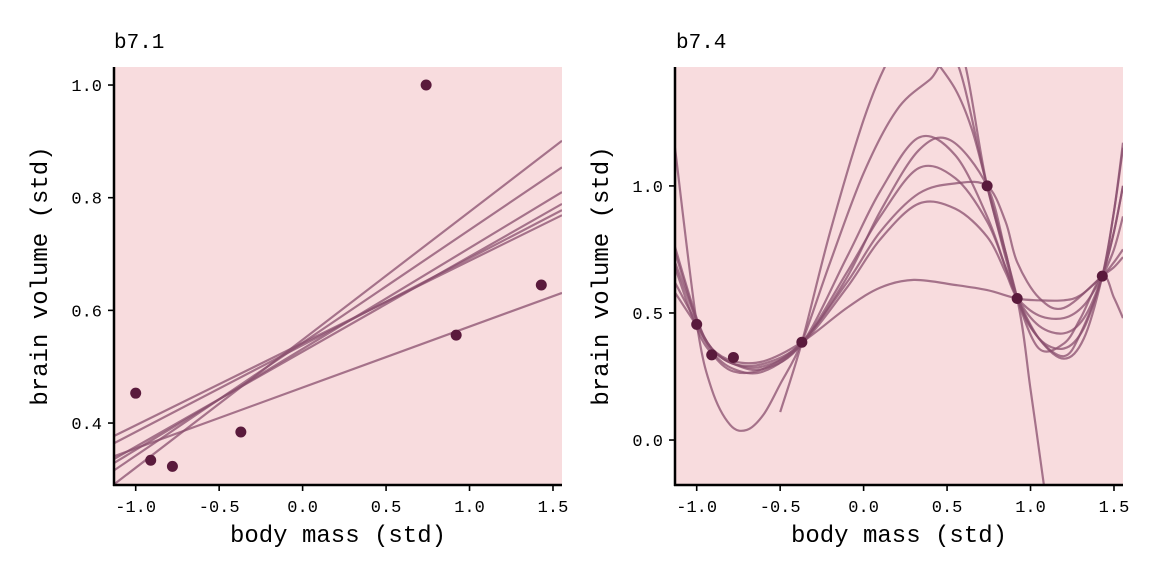 The image size is (1152, 576). I want to click on y-tick-label: 0.8, so click(86, 200).